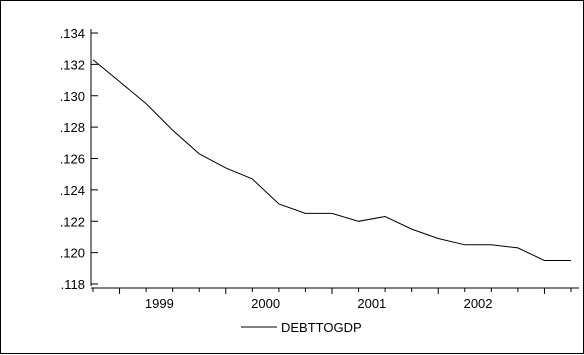  What do you see at coordinates (72, 159) in the screenshot?
I see `y-tick-label: .126` at bounding box center [72, 159].